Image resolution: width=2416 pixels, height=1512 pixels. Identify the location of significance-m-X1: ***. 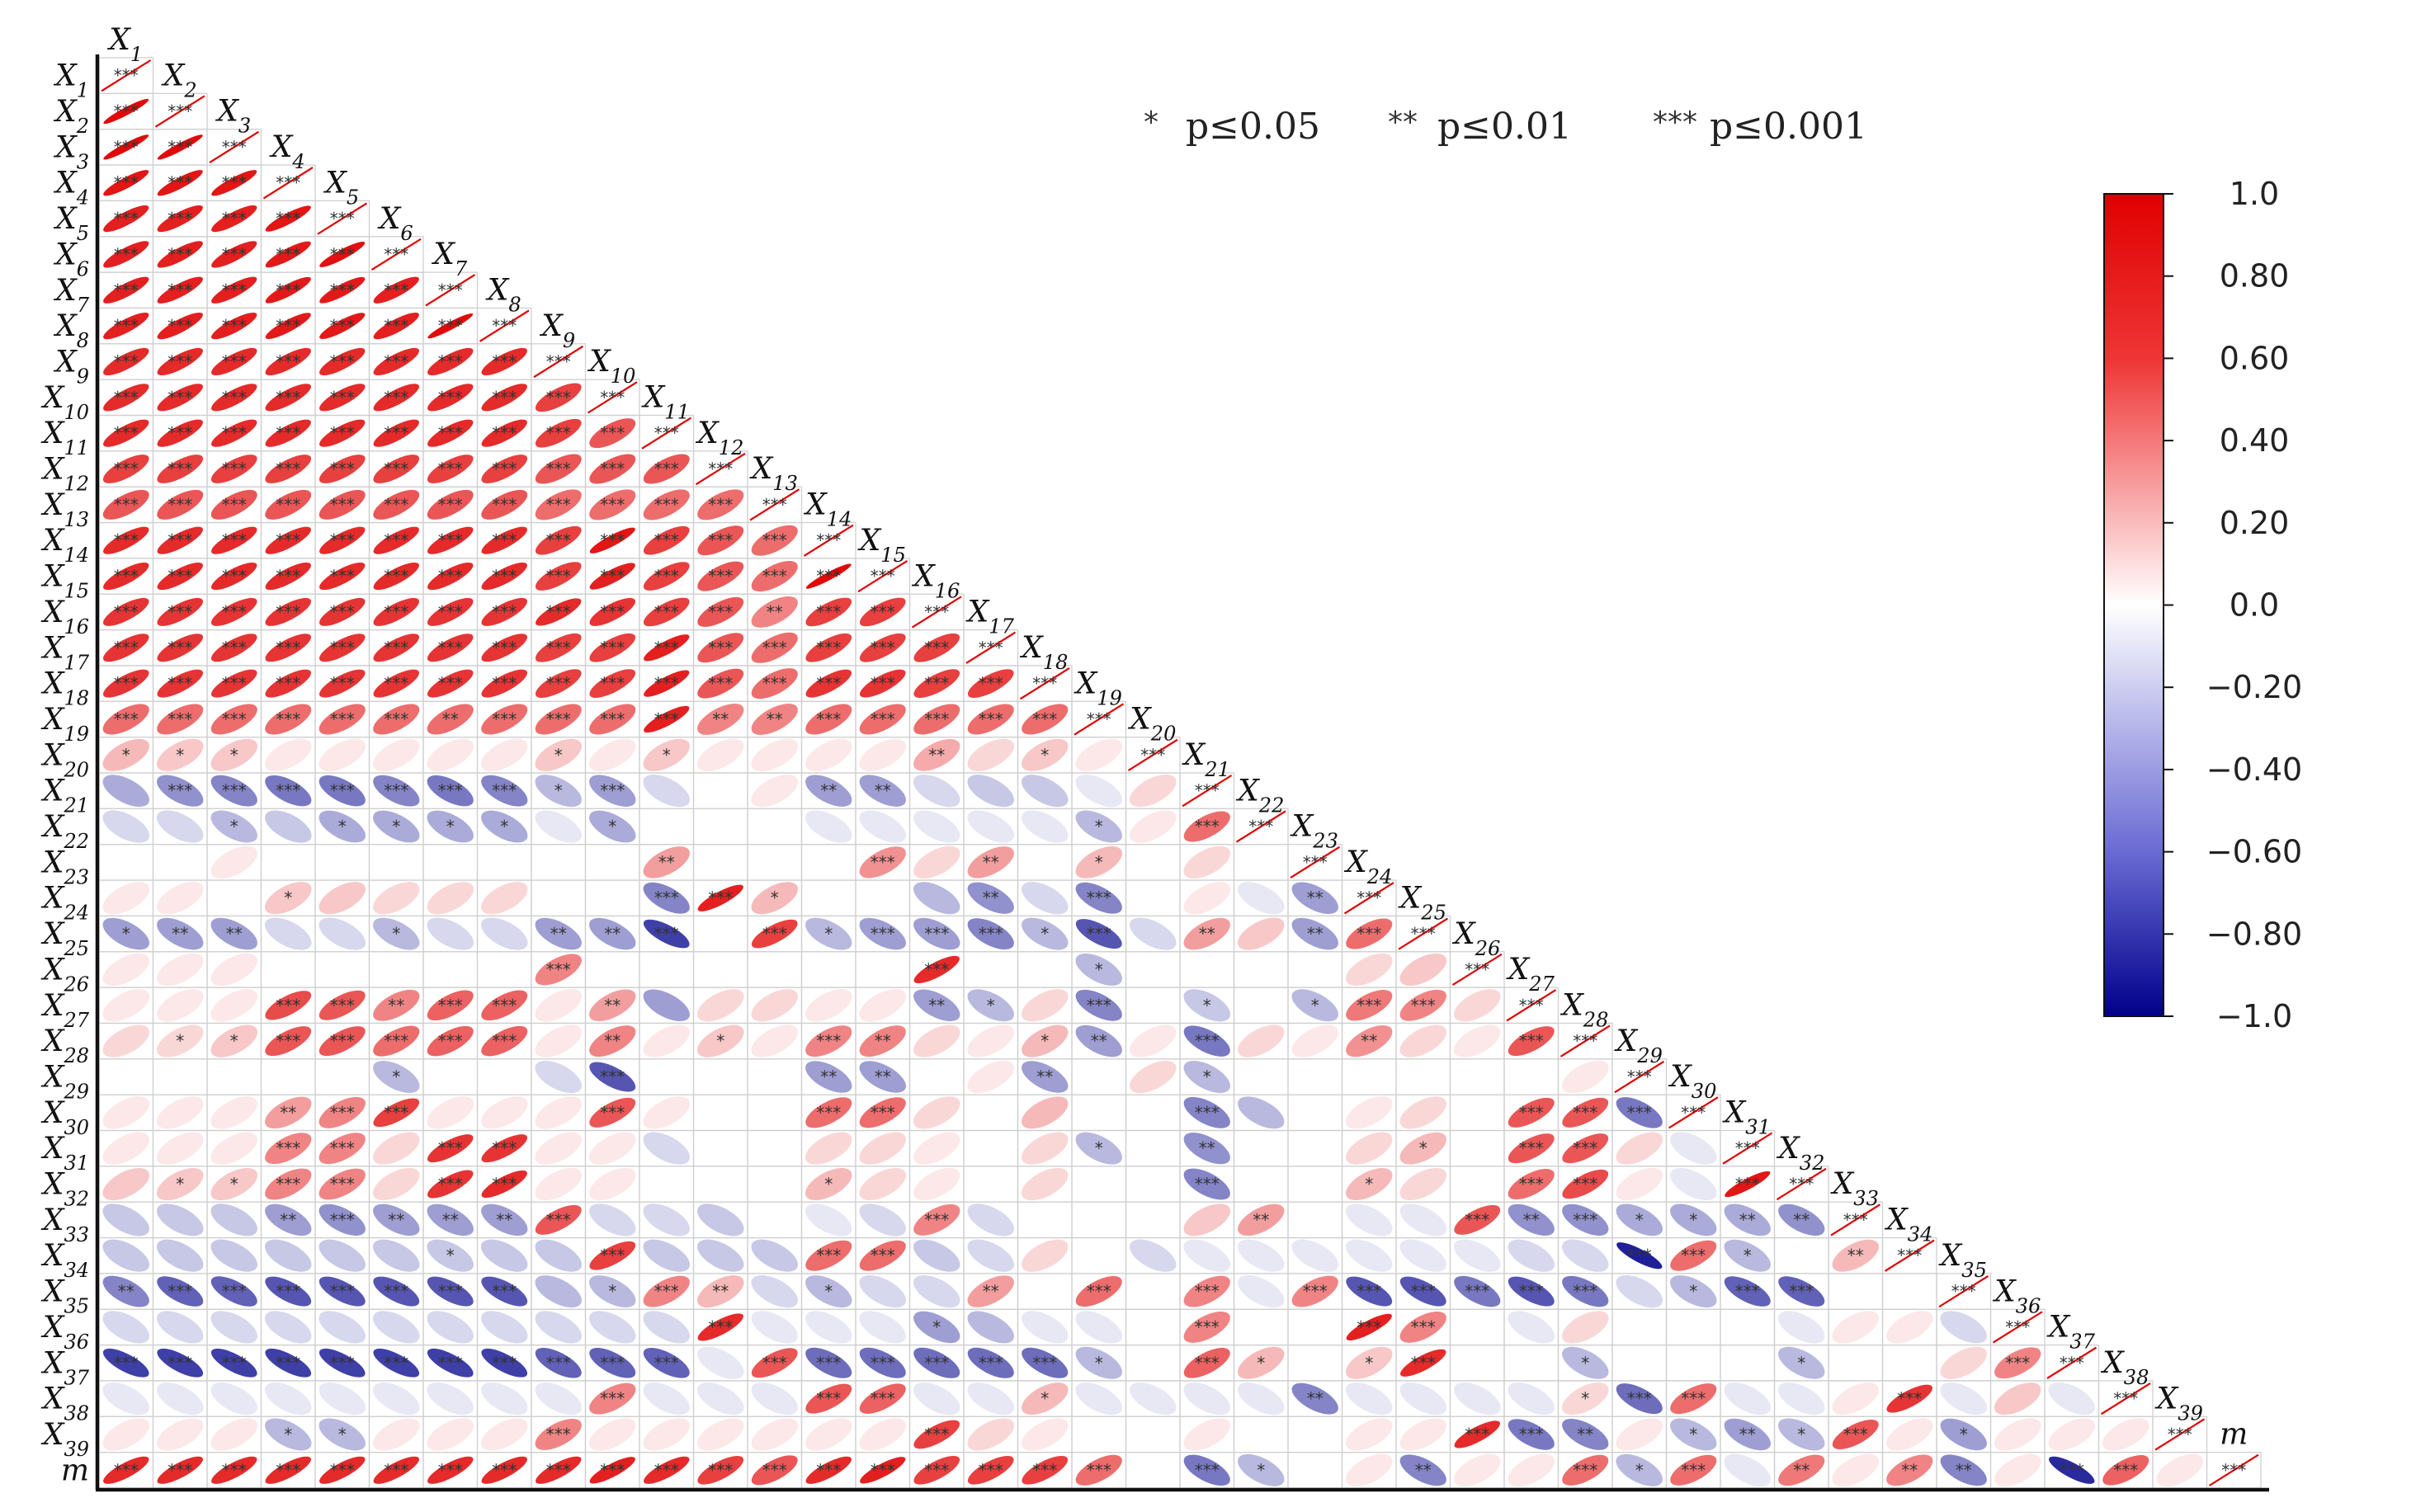
(127, 1470).